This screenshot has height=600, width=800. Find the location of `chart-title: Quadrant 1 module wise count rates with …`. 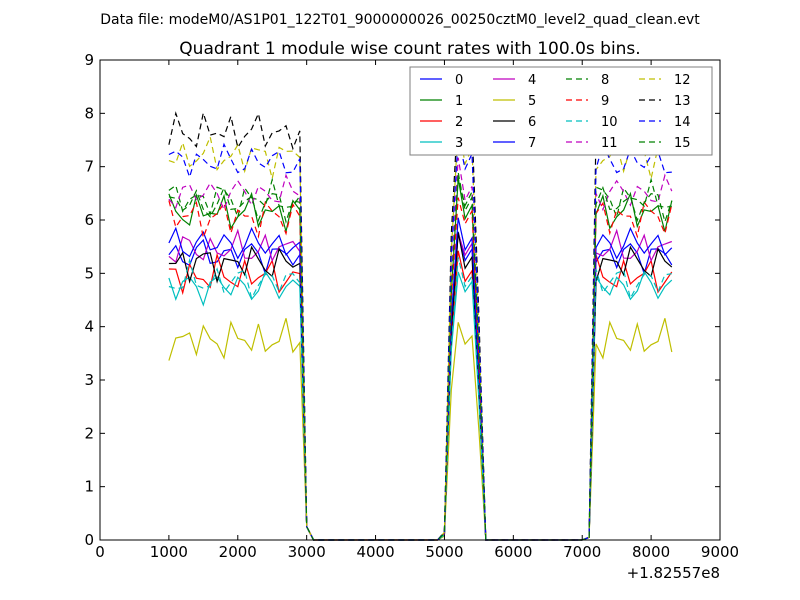

chart-title: Quadrant 1 module wise count rates with … is located at coordinates (409, 49).